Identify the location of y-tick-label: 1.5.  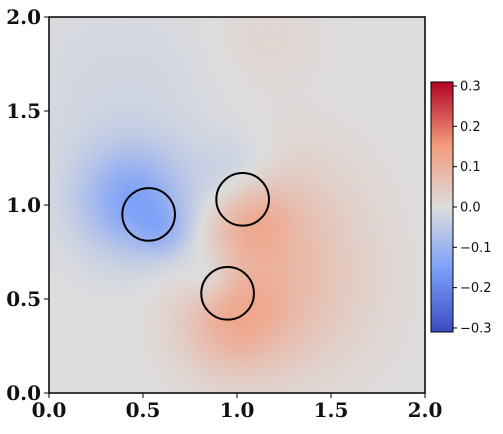
(23, 111).